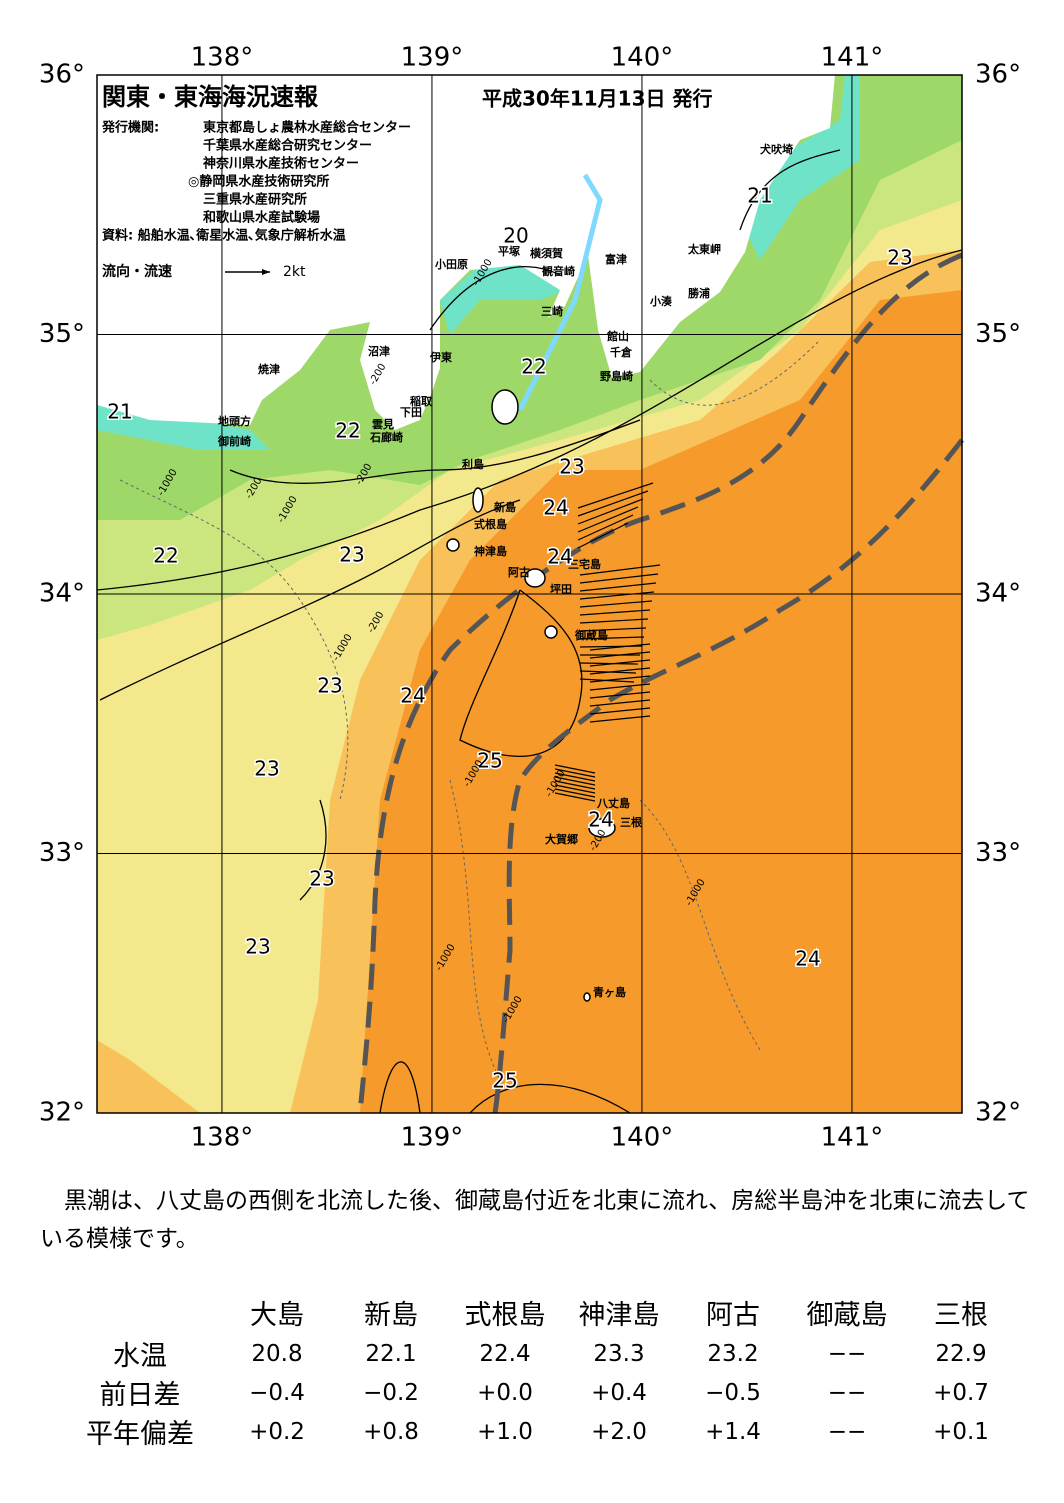 The image size is (1064, 1503). Describe the element at coordinates (619, 1392) in the screenshot. I see `cell: +0.4` at that location.